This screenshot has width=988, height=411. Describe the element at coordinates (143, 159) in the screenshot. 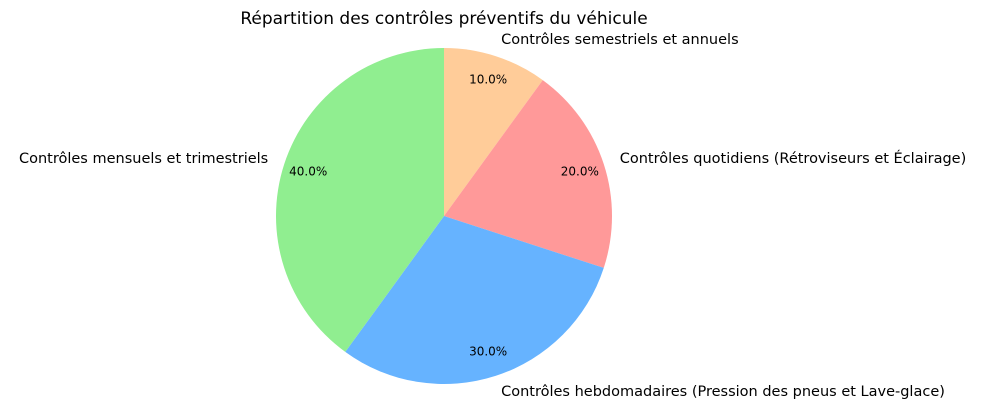

I see `slice-label-controles-mensuels-et-trimestriels: Contrôles mensuels et trimestriels` at that location.